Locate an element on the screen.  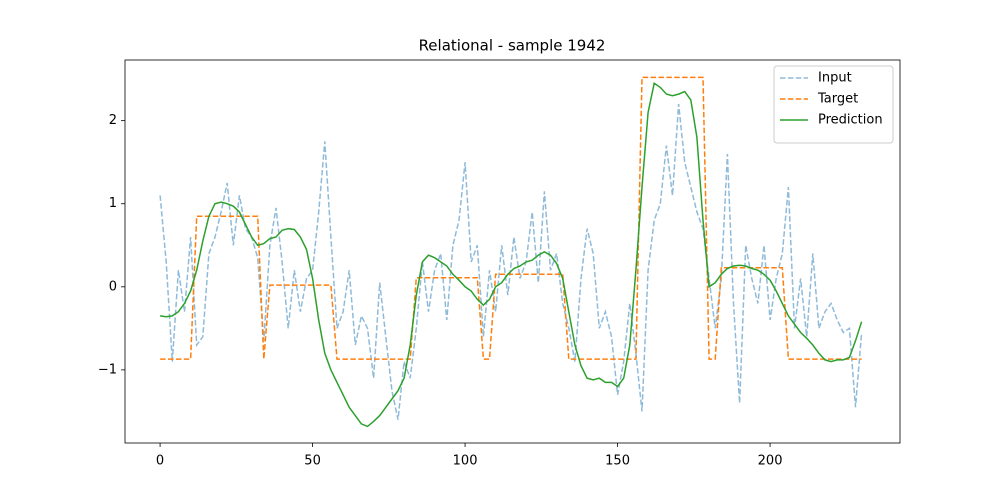
legend-label: Input is located at coordinates (835, 78).